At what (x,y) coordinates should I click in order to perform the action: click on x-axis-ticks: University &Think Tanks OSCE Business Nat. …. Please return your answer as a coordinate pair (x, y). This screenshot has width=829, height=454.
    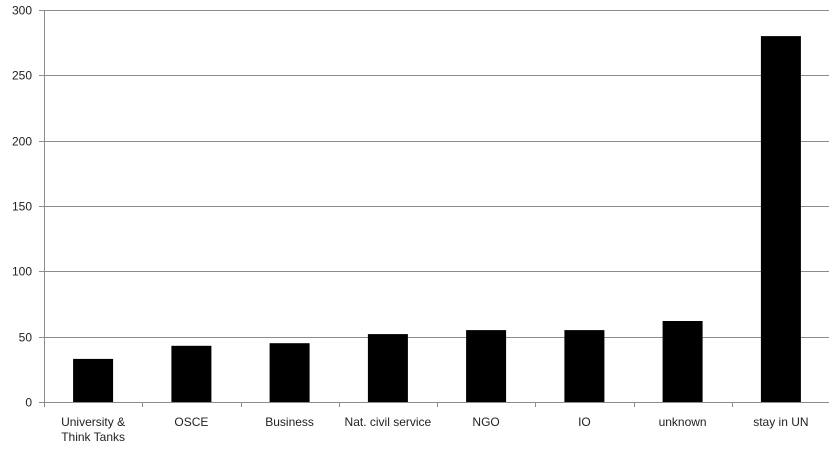
    Looking at the image, I should click on (437, 423).